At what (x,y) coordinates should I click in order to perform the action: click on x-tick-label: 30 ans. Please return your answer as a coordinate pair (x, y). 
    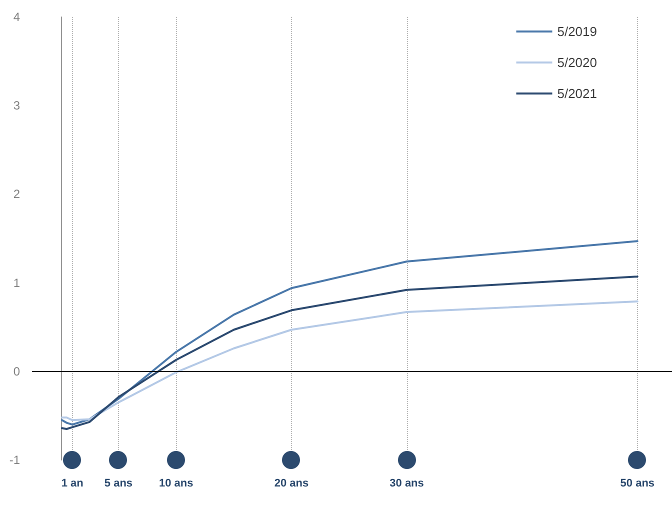
    Looking at the image, I should click on (407, 484).